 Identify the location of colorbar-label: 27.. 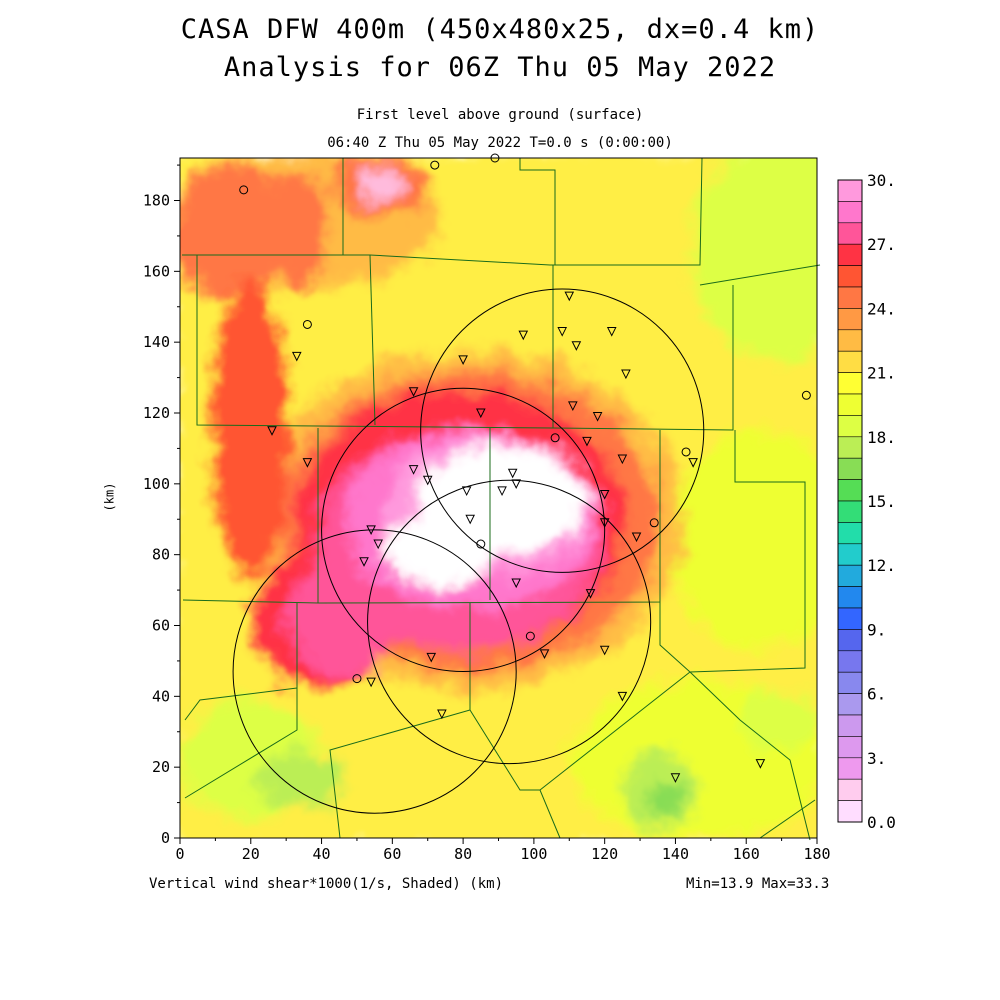
(881, 244).